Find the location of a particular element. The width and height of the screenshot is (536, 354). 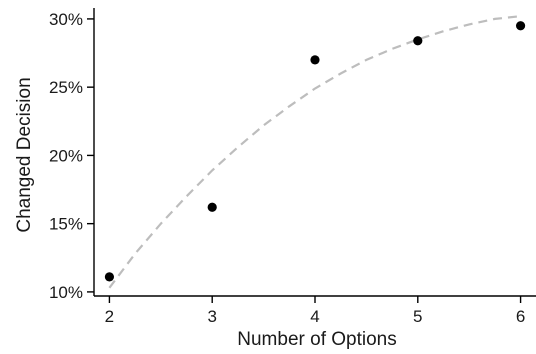

x-axis-ticks: 2 3 4 5 6 is located at coordinates (315, 311).